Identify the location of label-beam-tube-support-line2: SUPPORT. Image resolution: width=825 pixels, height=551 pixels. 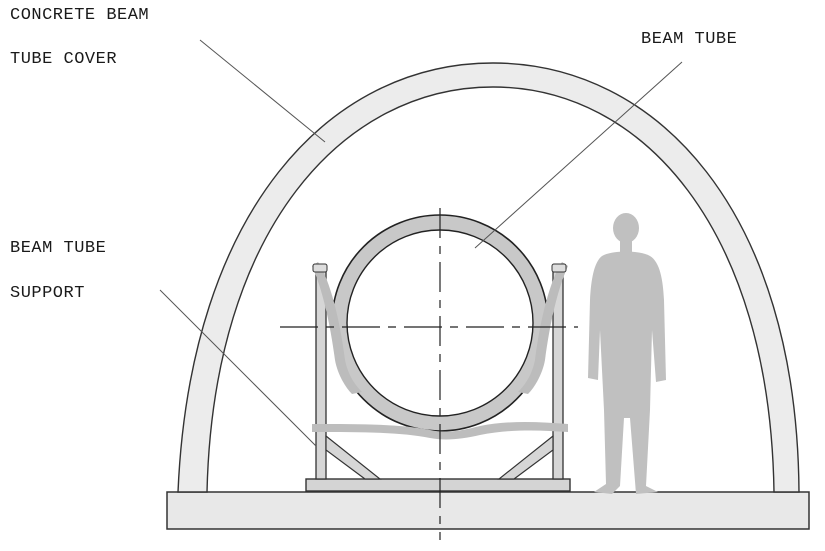
(47, 293).